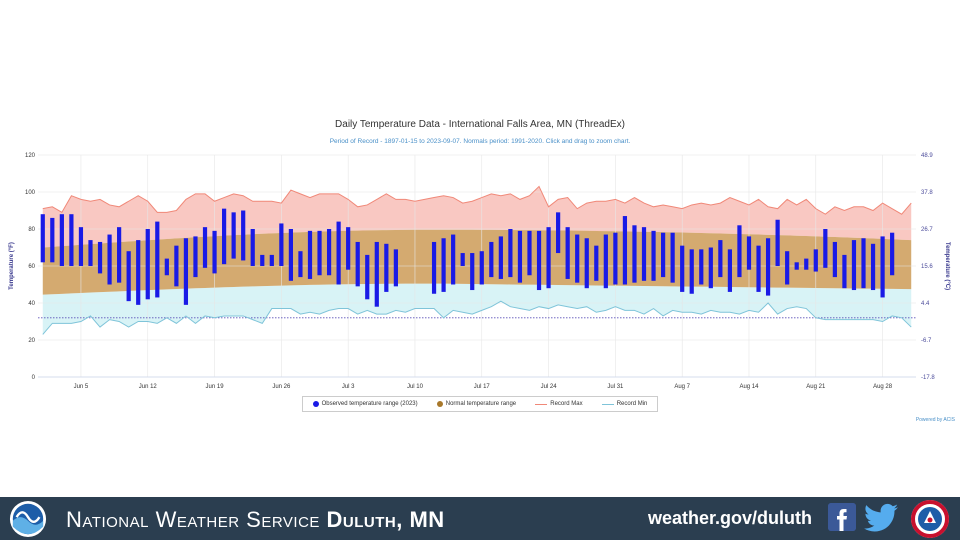 The image size is (960, 540). Describe the element at coordinates (881, 518) in the screenshot. I see `twitter-icon` at that location.